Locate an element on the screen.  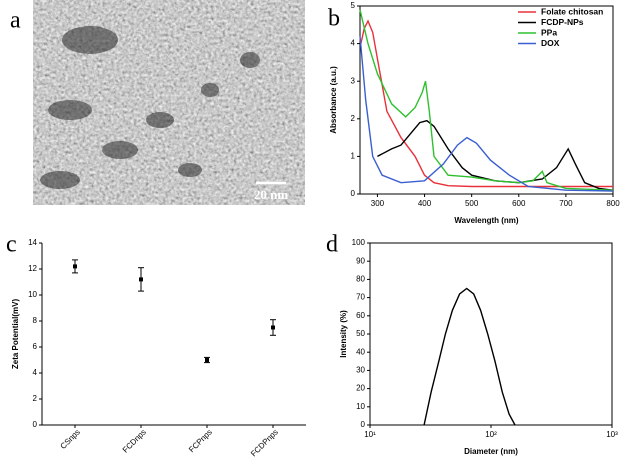
x-tick-label: 10¹ is located at coordinates (370, 434).